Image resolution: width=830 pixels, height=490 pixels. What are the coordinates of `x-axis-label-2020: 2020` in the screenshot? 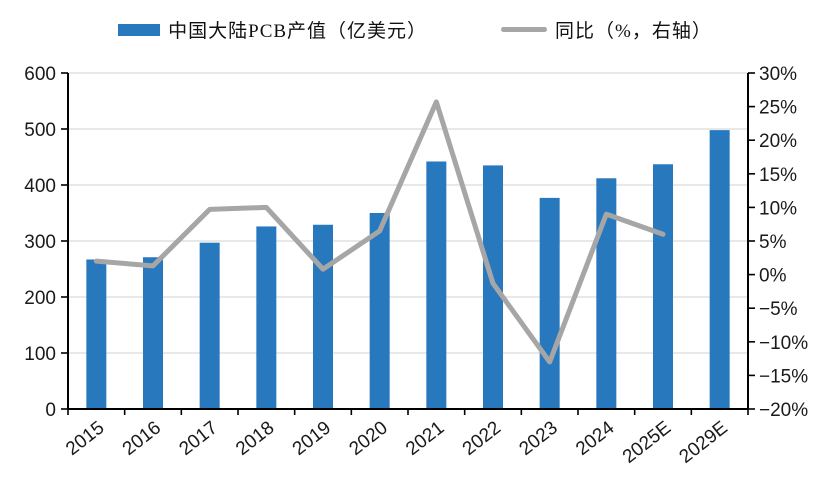 It's located at (368, 438).